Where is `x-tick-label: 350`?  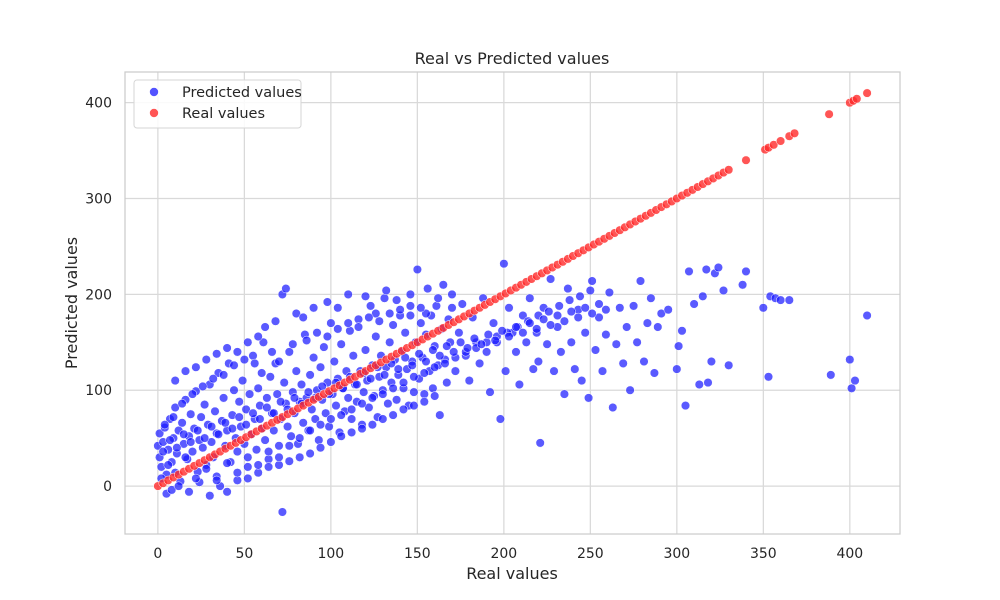
x-tick-label: 350 is located at coordinates (763, 554).